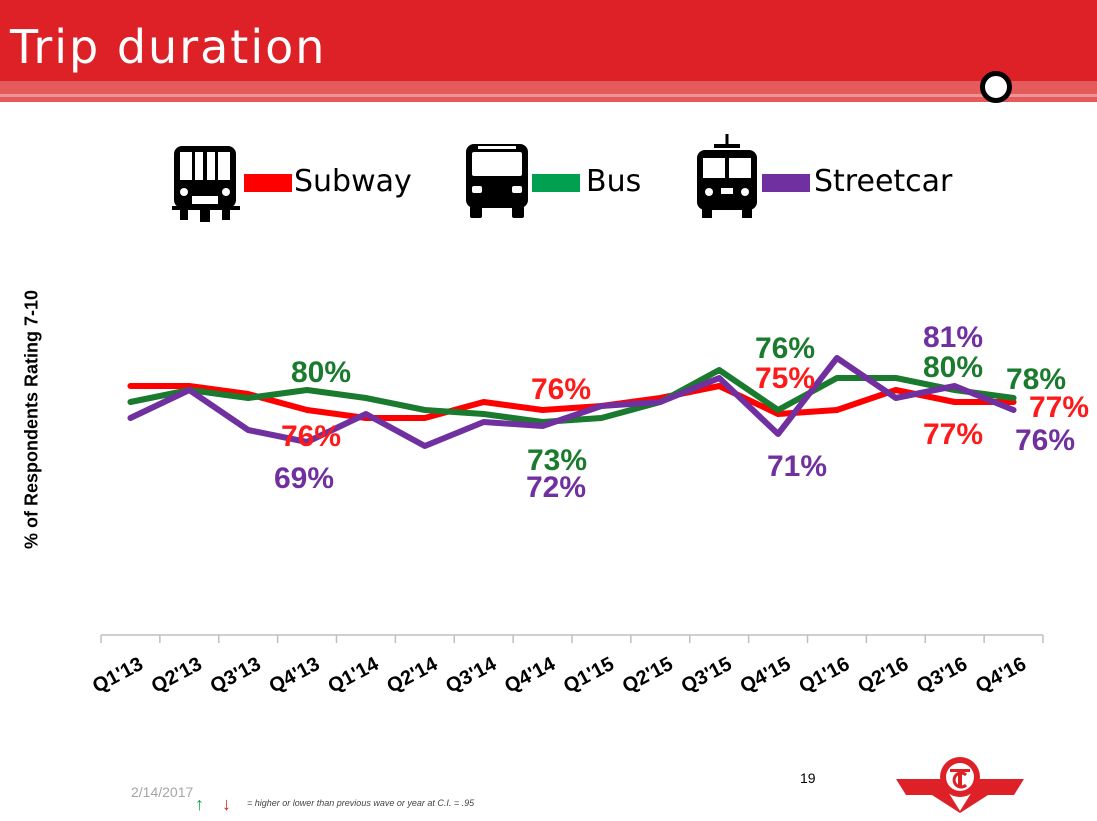 Image resolution: width=1097 pixels, height=821 pixels. Describe the element at coordinates (942, 675) in the screenshot. I see `x-tick-label: Q3'16` at that location.